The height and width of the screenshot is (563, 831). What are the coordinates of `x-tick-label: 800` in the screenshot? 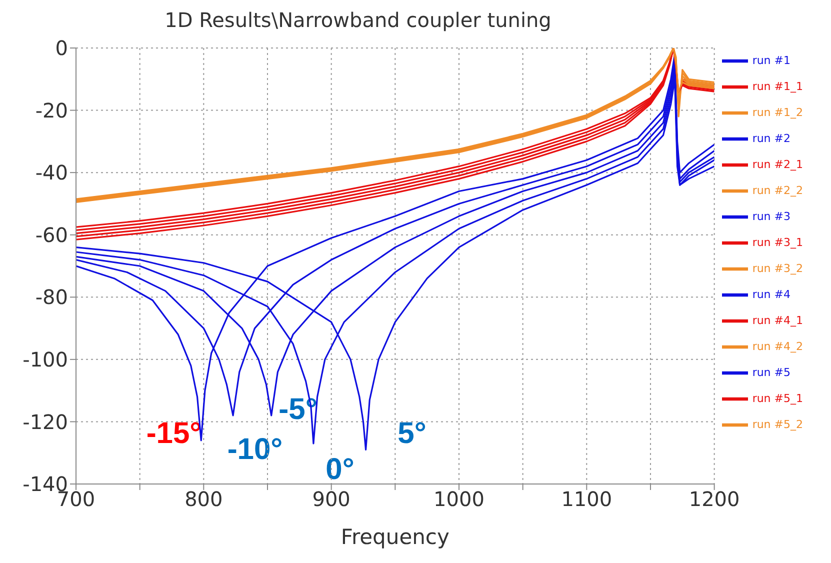 It's located at (203, 499).